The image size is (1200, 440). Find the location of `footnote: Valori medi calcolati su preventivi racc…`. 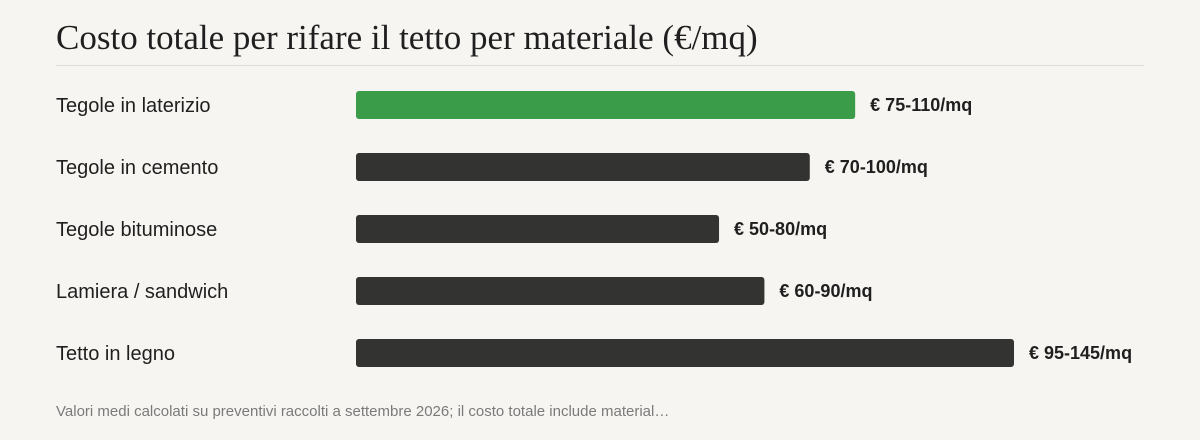

footnote: Valori medi calcolati su preventivi racc… is located at coordinates (363, 411).